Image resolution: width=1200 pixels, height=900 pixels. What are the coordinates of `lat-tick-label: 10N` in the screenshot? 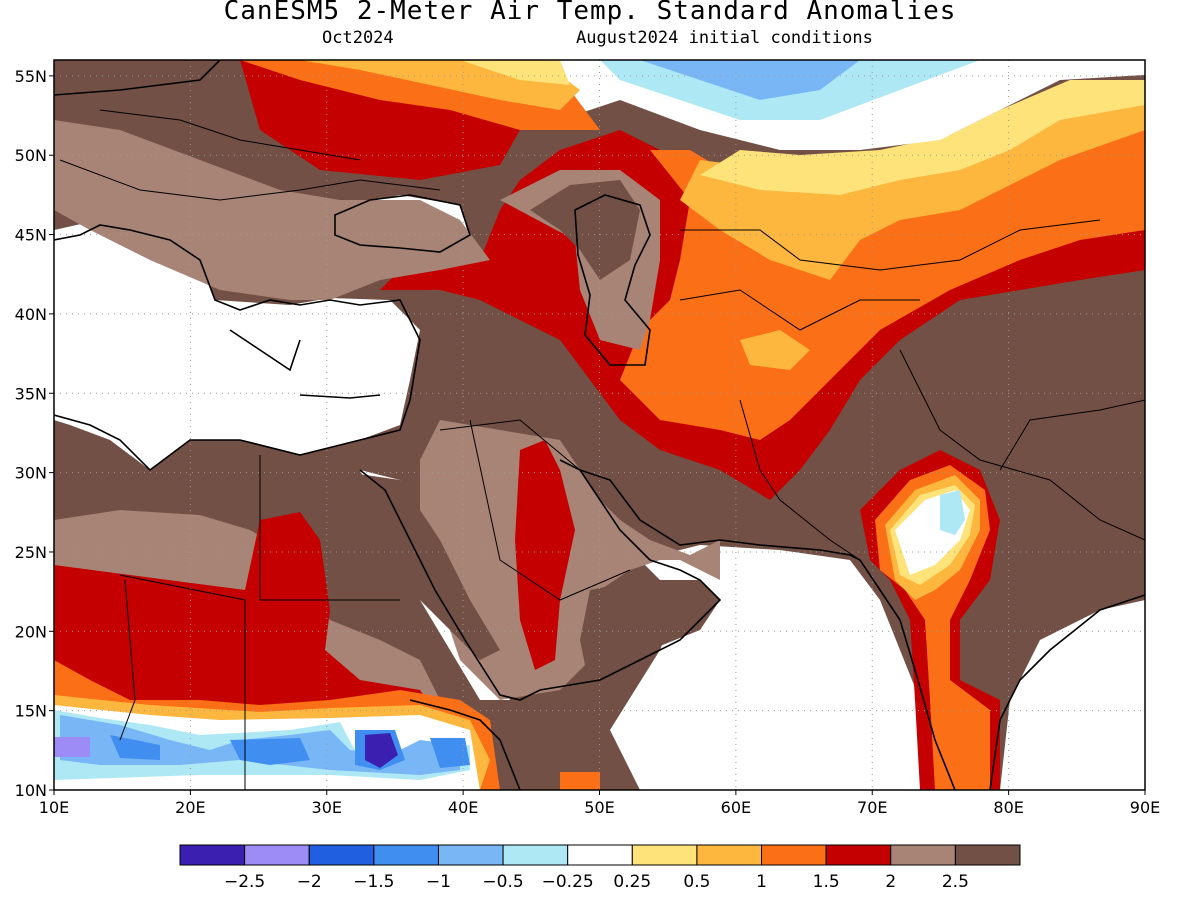 It's located at (31, 790).